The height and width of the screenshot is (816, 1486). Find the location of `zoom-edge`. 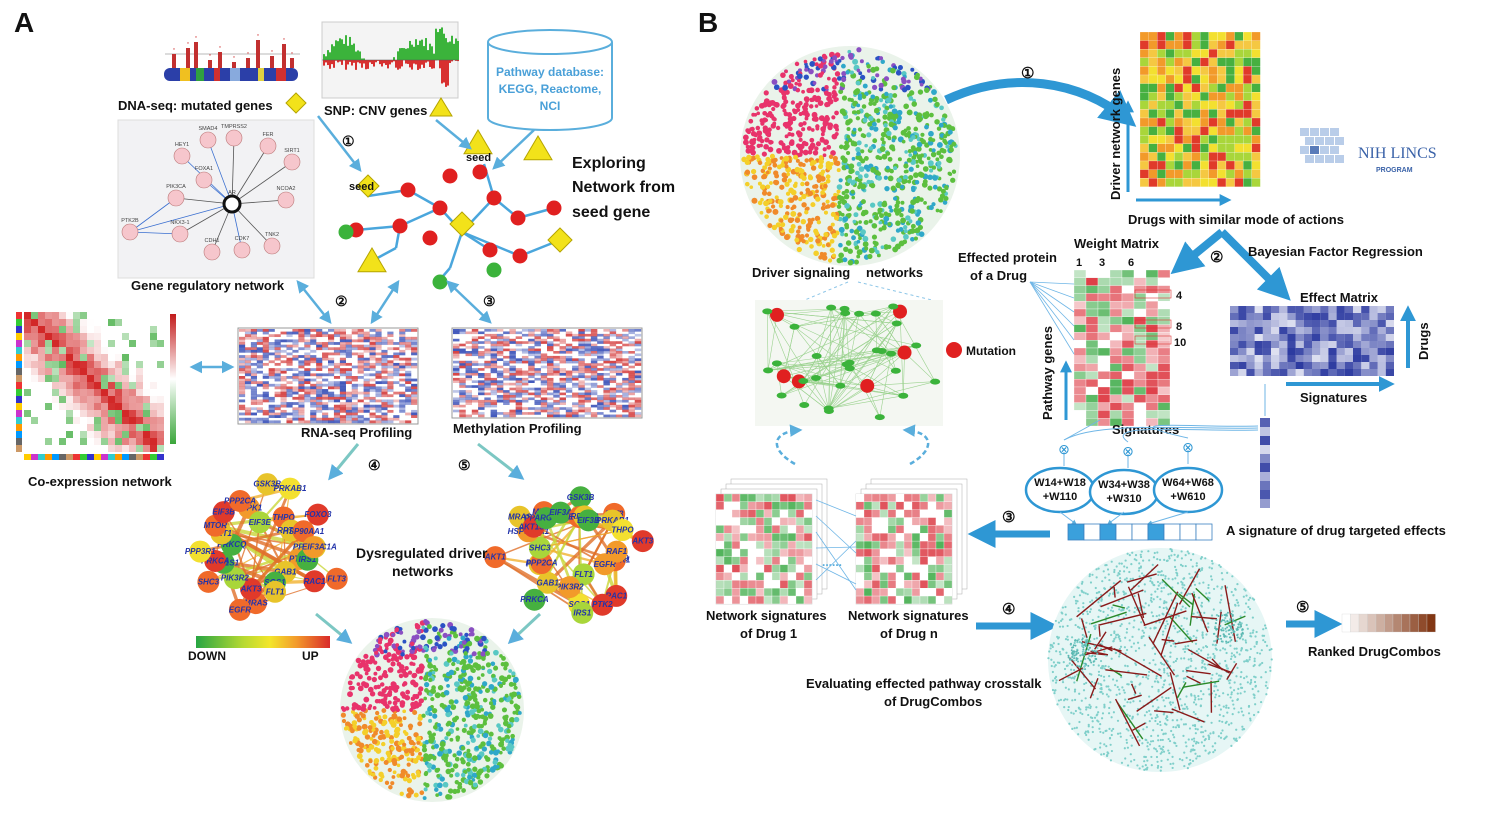

zoom-edge is located at coordinates (866, 402).